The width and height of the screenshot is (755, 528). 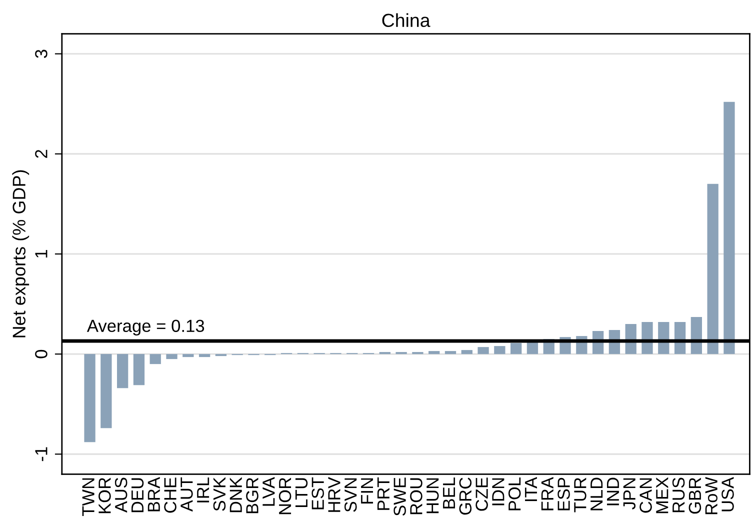 I want to click on x-tick-label: GBR, so click(x=695, y=496).